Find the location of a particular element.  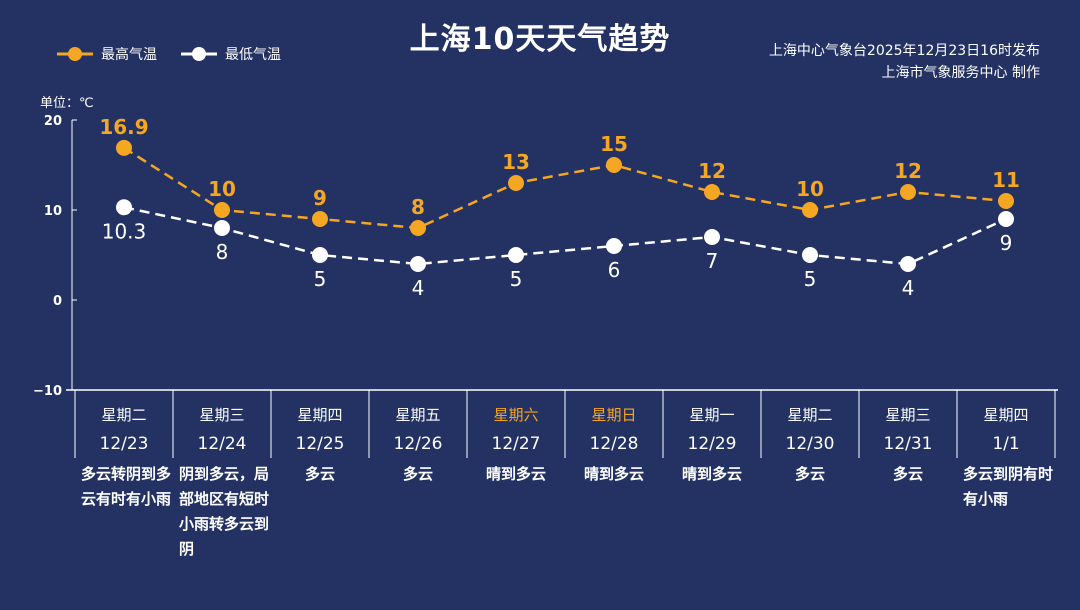

table-column-header: 星期五 12/26 is located at coordinates (418, 423).